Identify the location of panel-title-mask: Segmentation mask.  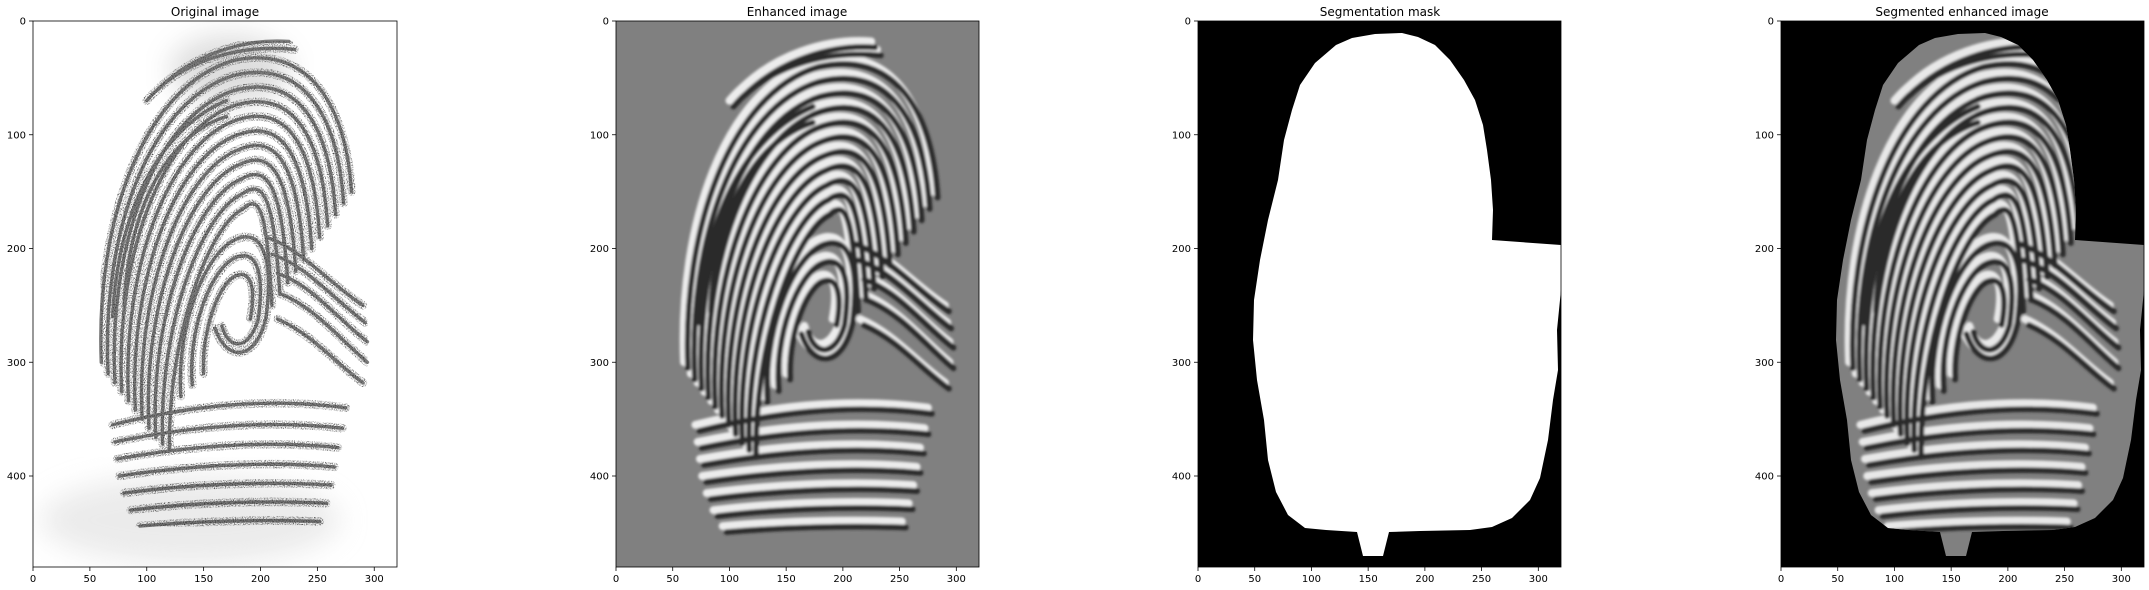
(1380, 12).